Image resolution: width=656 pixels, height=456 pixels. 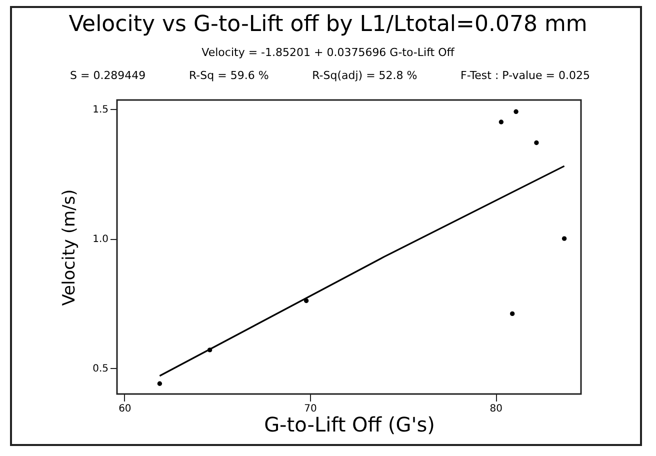 I want to click on chart-title: Velocity vs G-to-Lift off by L1/Ltotal=0.078 mm, so click(x=328, y=24).